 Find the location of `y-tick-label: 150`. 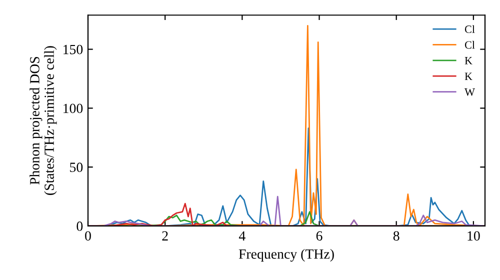

y-tick-label: 150 is located at coordinates (73, 49).